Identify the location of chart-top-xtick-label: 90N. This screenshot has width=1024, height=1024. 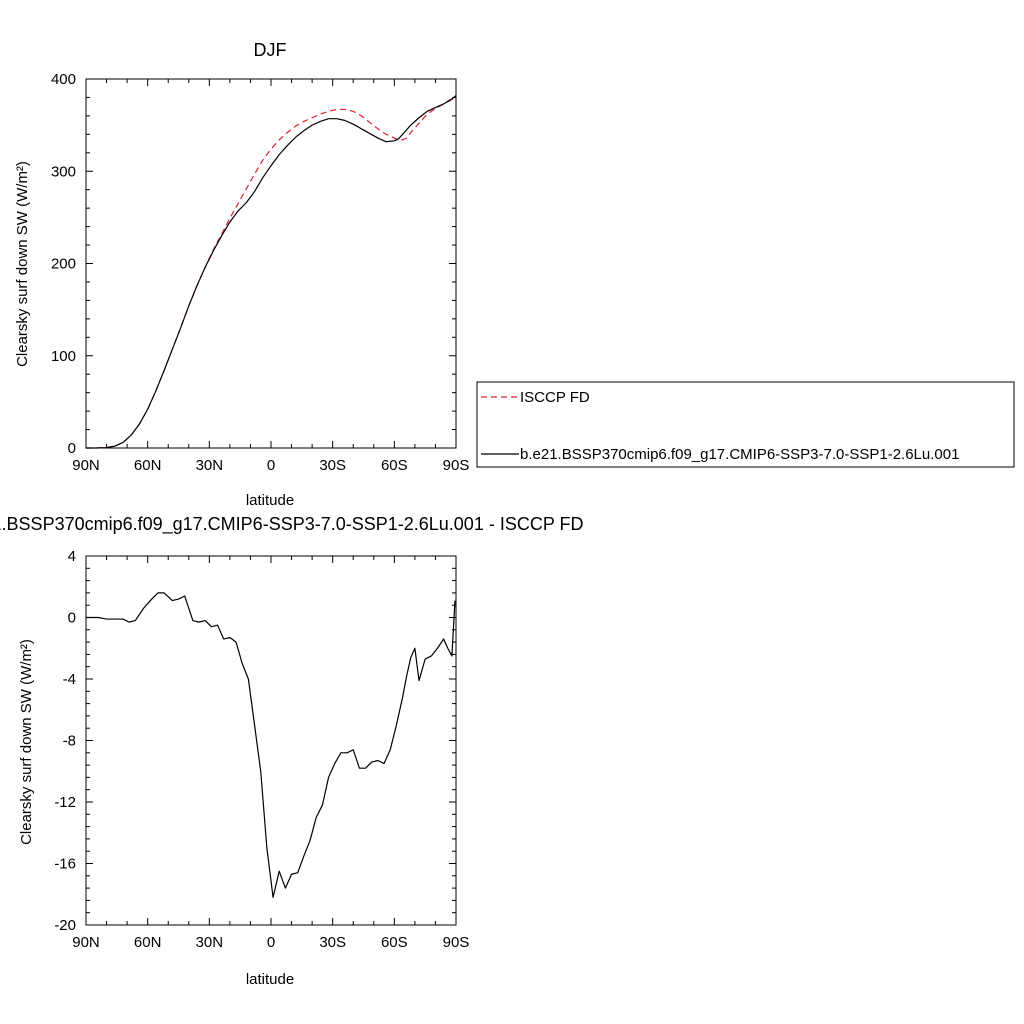
(86, 465).